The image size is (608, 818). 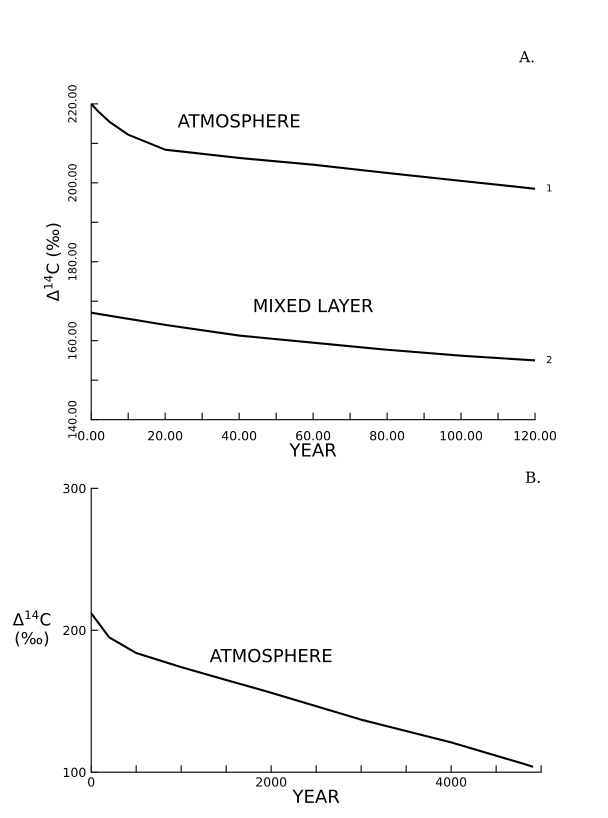 What do you see at coordinates (75, 773) in the screenshot?
I see `y-tick-label: 100` at bounding box center [75, 773].